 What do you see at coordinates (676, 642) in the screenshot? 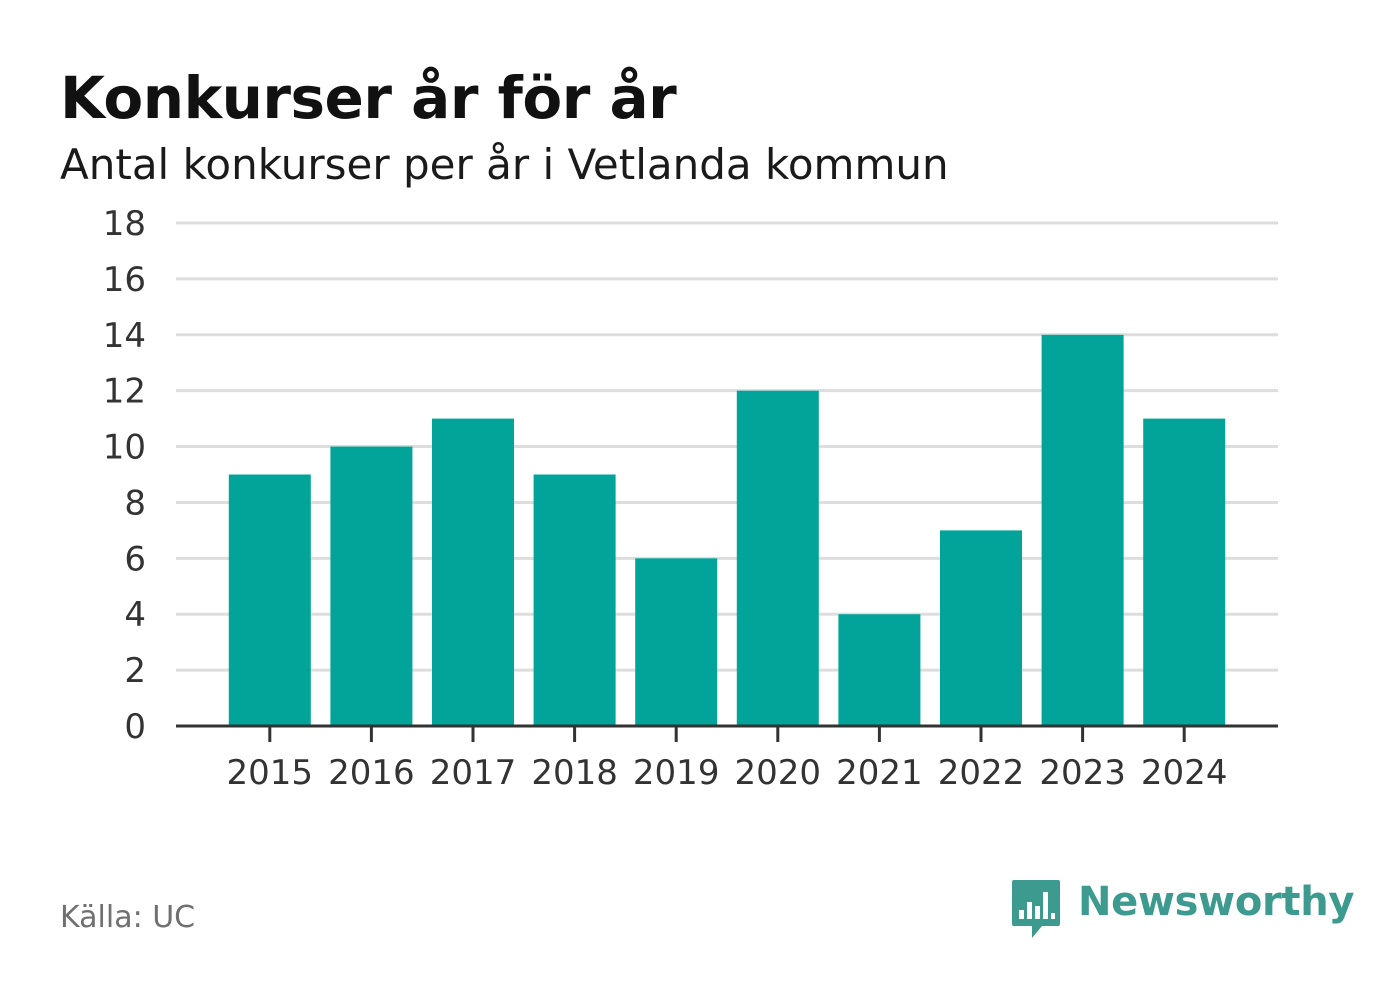
I see `bar-2019` at bounding box center [676, 642].